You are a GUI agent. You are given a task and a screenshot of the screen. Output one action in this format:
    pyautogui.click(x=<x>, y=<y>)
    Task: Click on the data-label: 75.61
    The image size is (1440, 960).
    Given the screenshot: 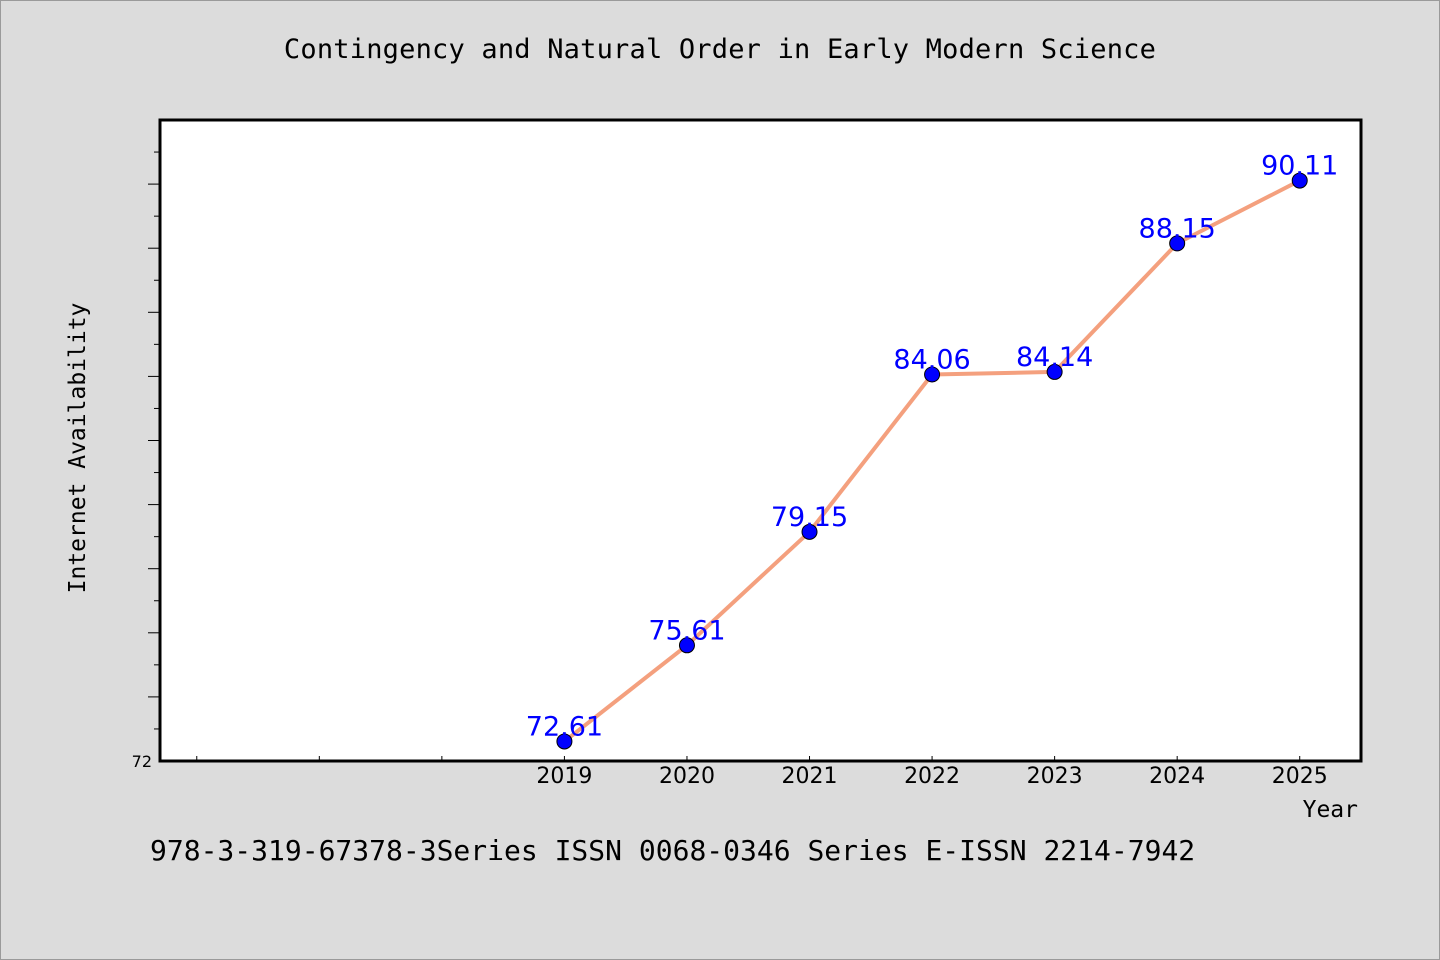 What is the action you would take?
    pyautogui.click(x=686, y=630)
    